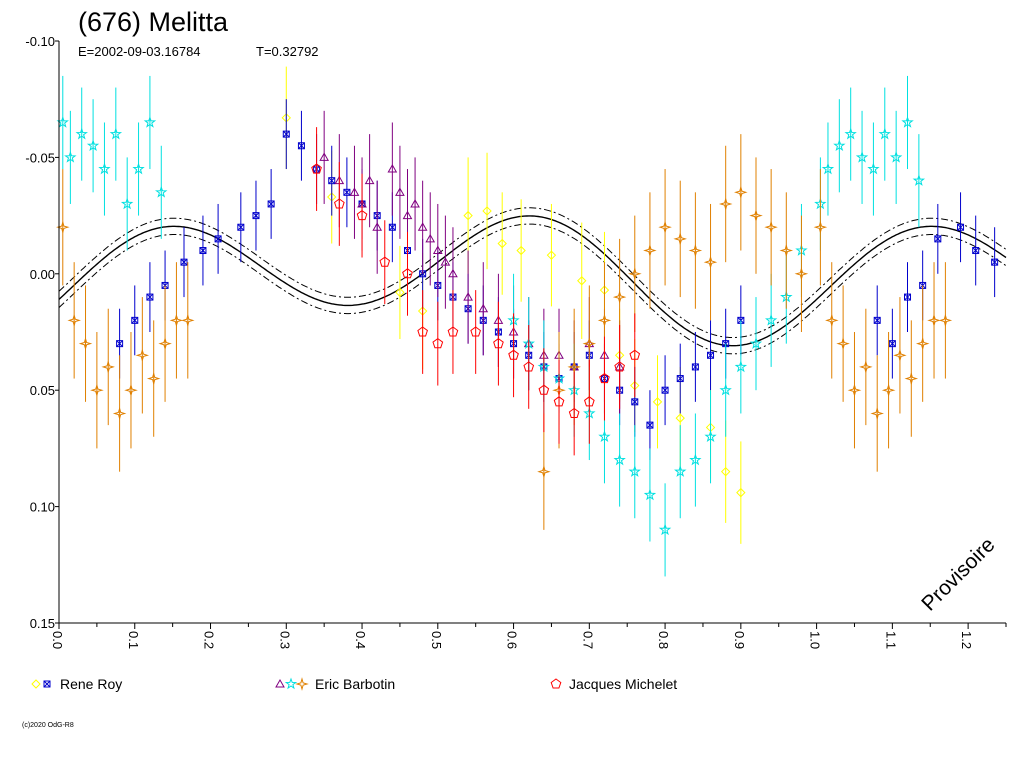  What do you see at coordinates (335, 684) in the screenshot?
I see `legend-item: Eric Barbotin` at bounding box center [335, 684].